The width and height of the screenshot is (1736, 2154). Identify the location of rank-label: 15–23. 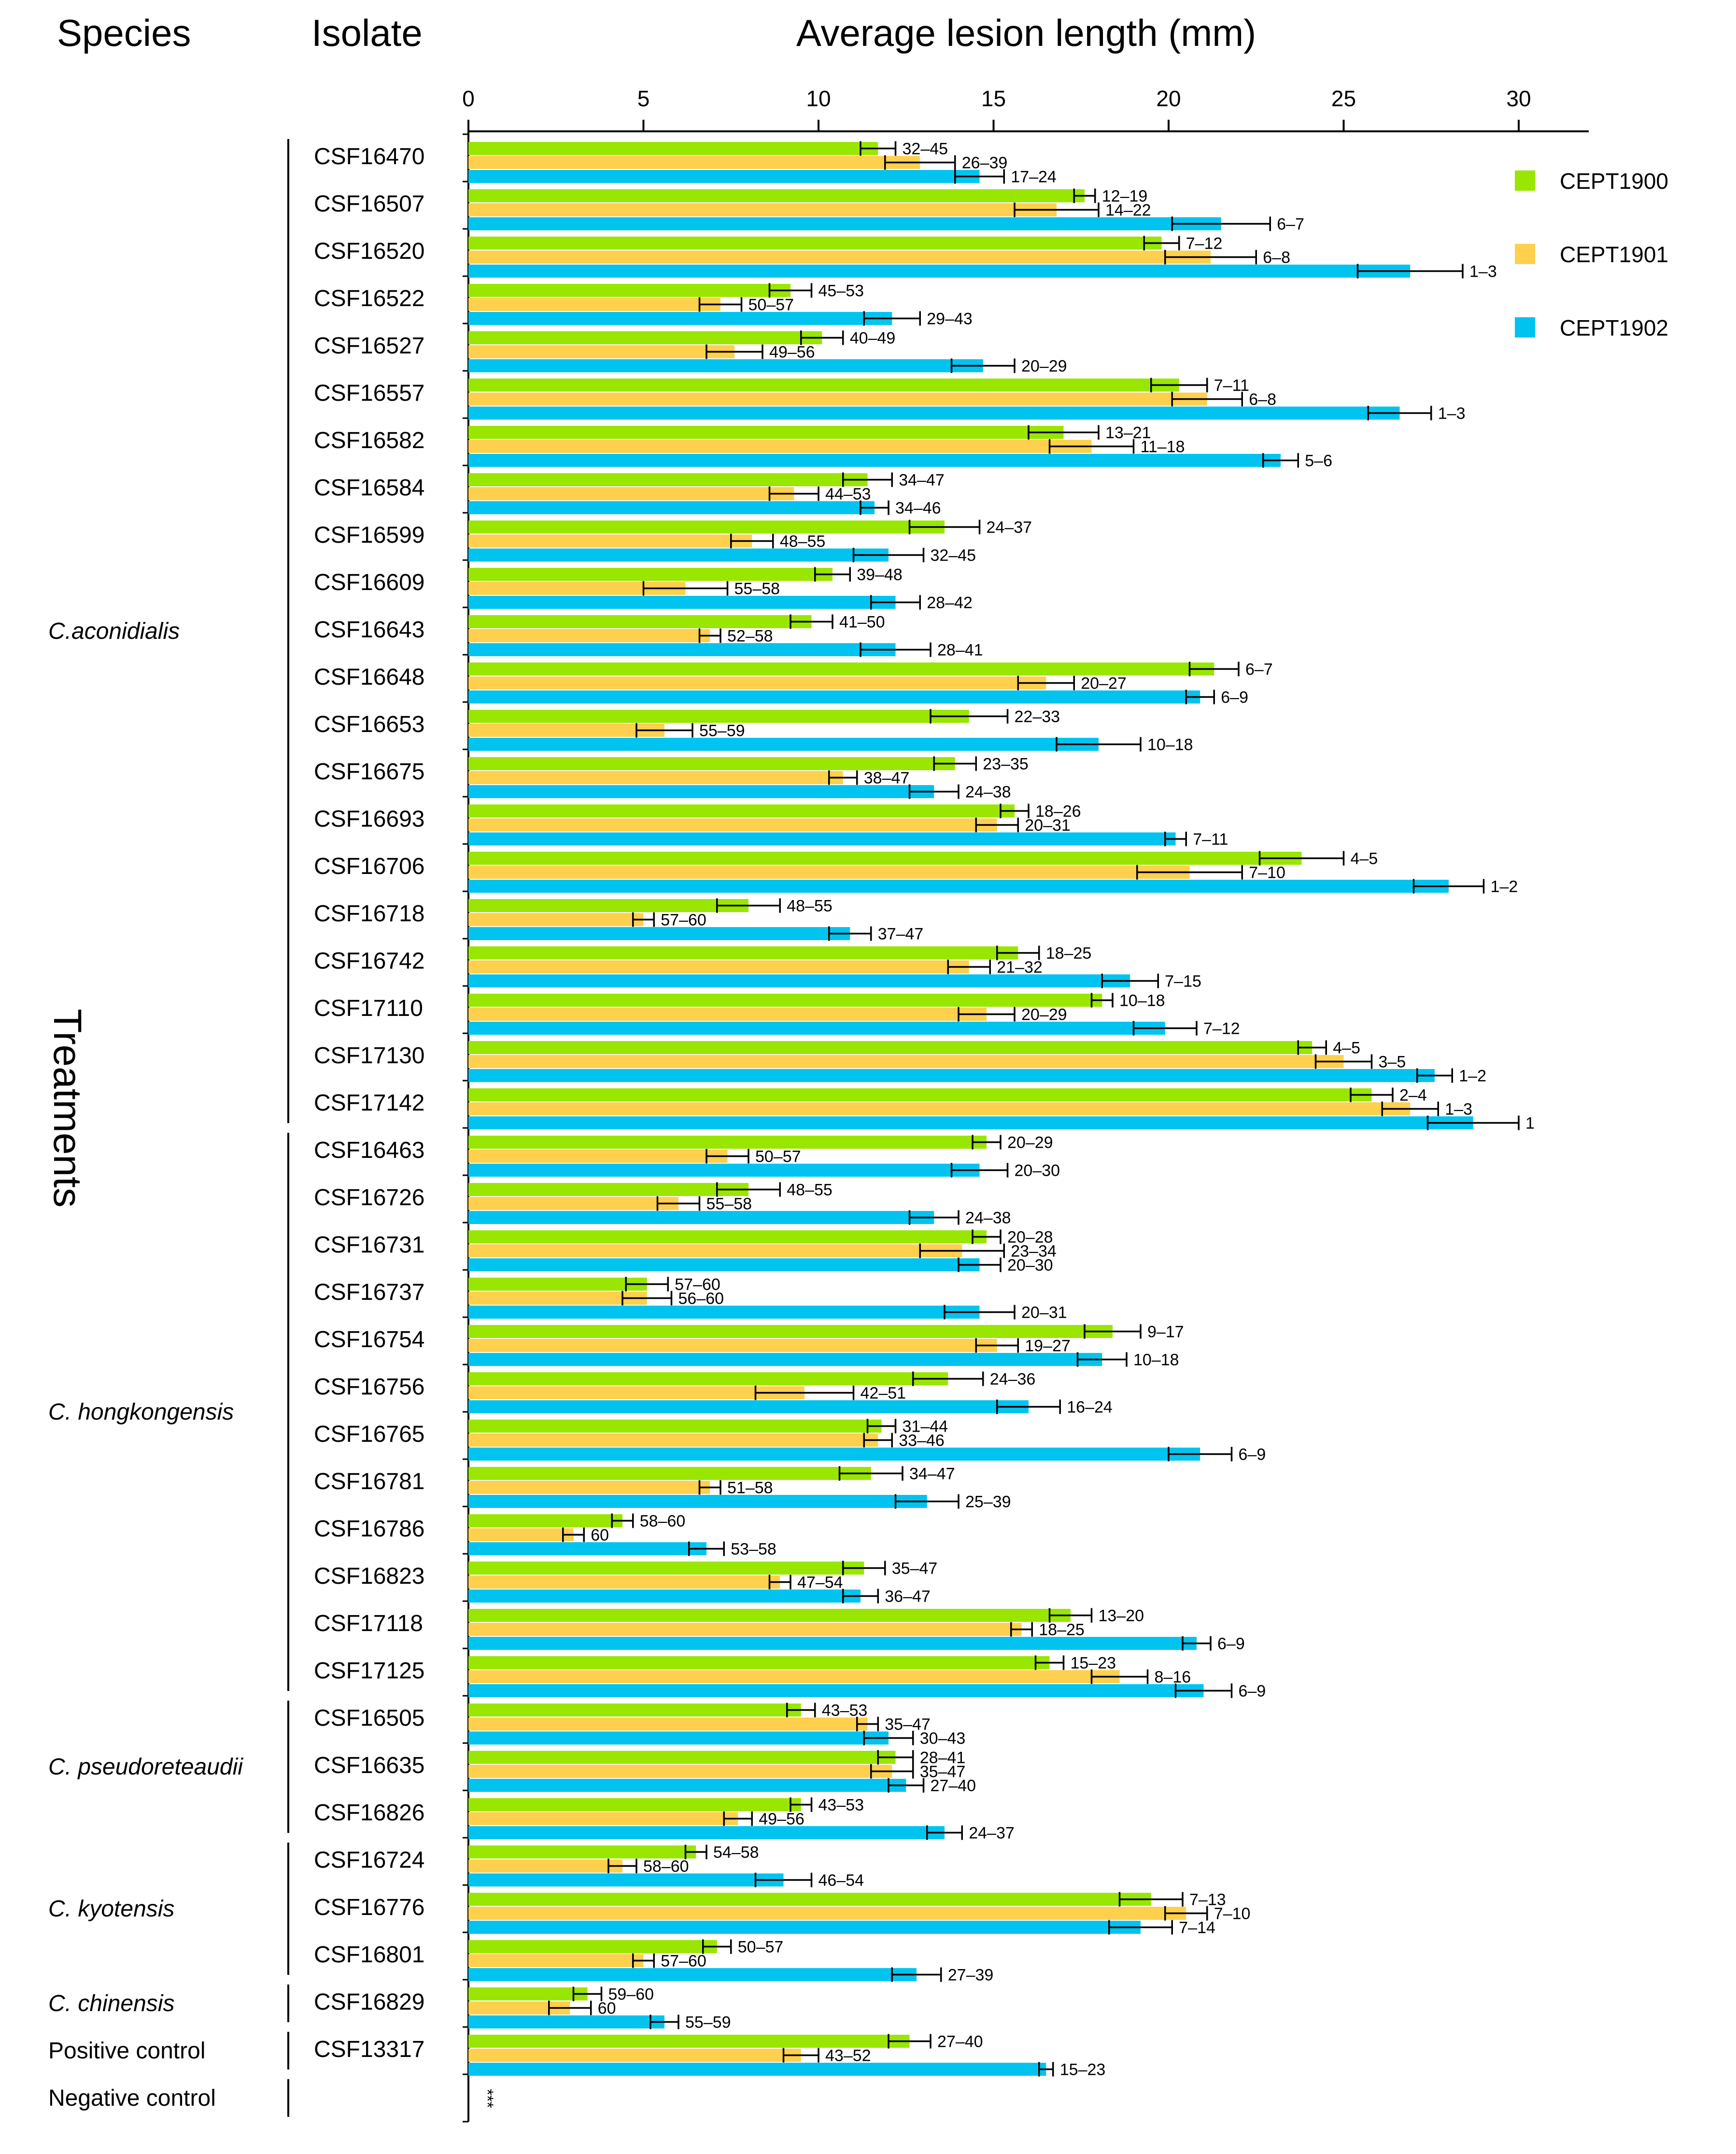
(1093, 1663).